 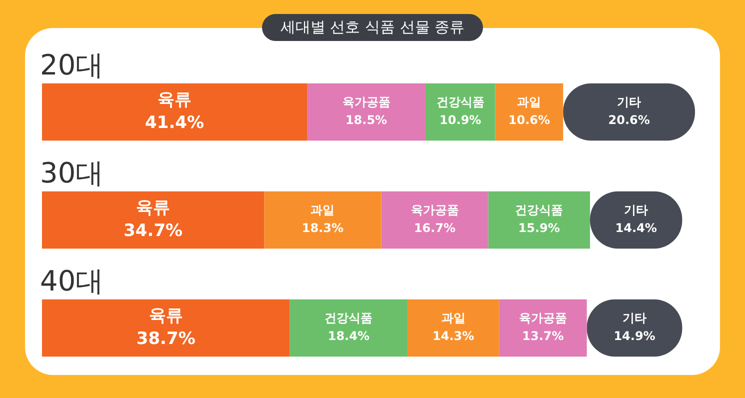 I want to click on data-label: 기타 14.4%, so click(x=636, y=219).